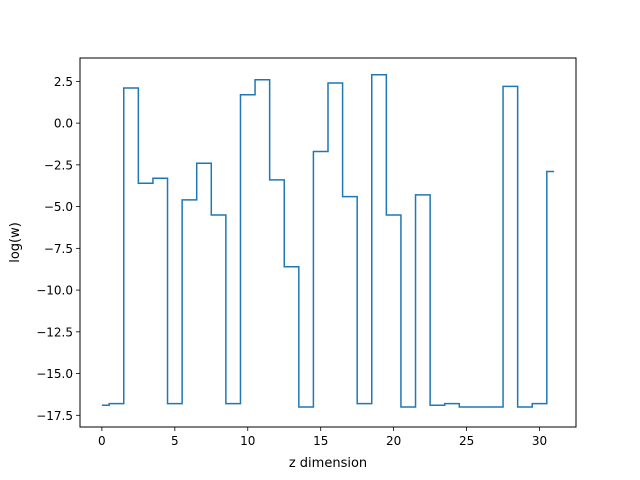 The image size is (640, 480). Describe the element at coordinates (393, 441) in the screenshot. I see `x-tick-label: 20` at that location.